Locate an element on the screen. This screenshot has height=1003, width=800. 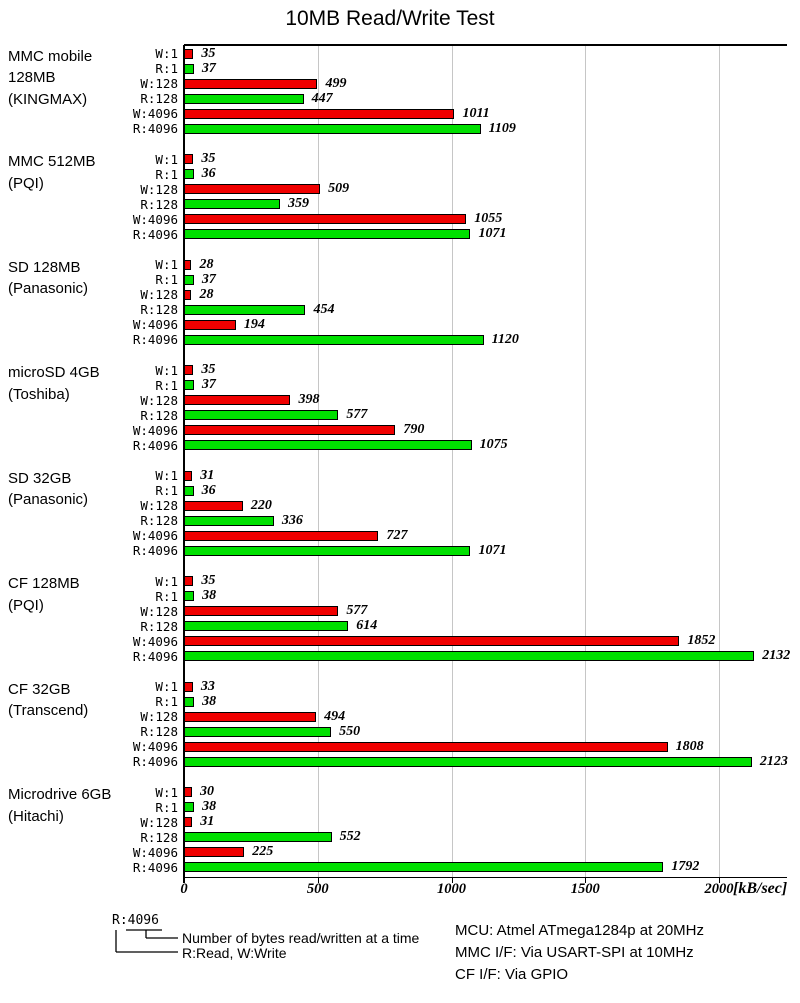
legend-bracket-lines is located at coordinates (146, 941).